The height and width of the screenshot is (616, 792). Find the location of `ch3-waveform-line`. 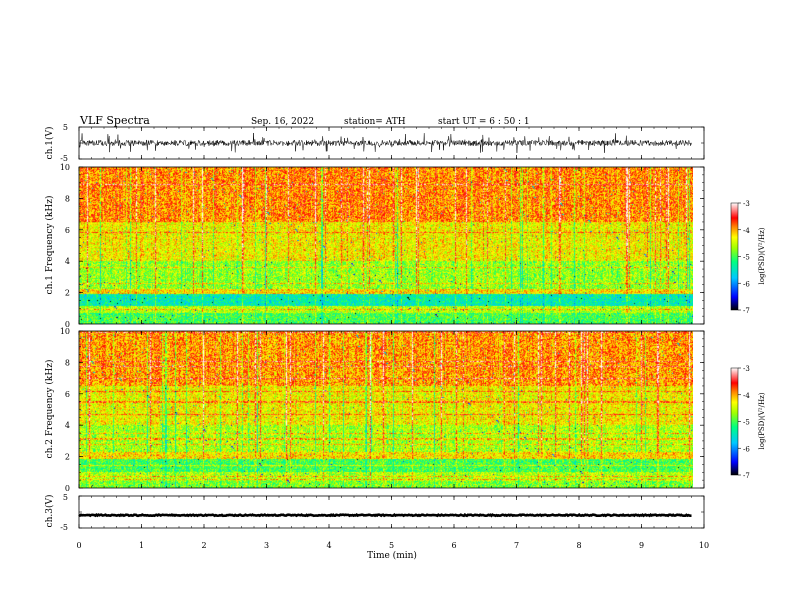

ch3-waveform-line is located at coordinates (385, 515).